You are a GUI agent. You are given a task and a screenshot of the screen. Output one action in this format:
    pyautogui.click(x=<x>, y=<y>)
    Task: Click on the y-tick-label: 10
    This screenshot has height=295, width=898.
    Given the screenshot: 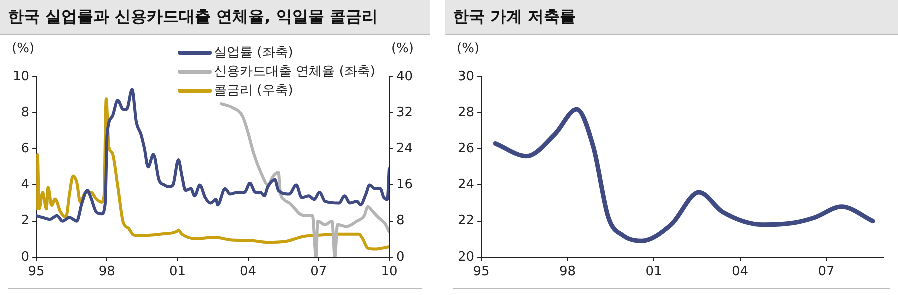 What is the action you would take?
    pyautogui.click(x=21, y=76)
    